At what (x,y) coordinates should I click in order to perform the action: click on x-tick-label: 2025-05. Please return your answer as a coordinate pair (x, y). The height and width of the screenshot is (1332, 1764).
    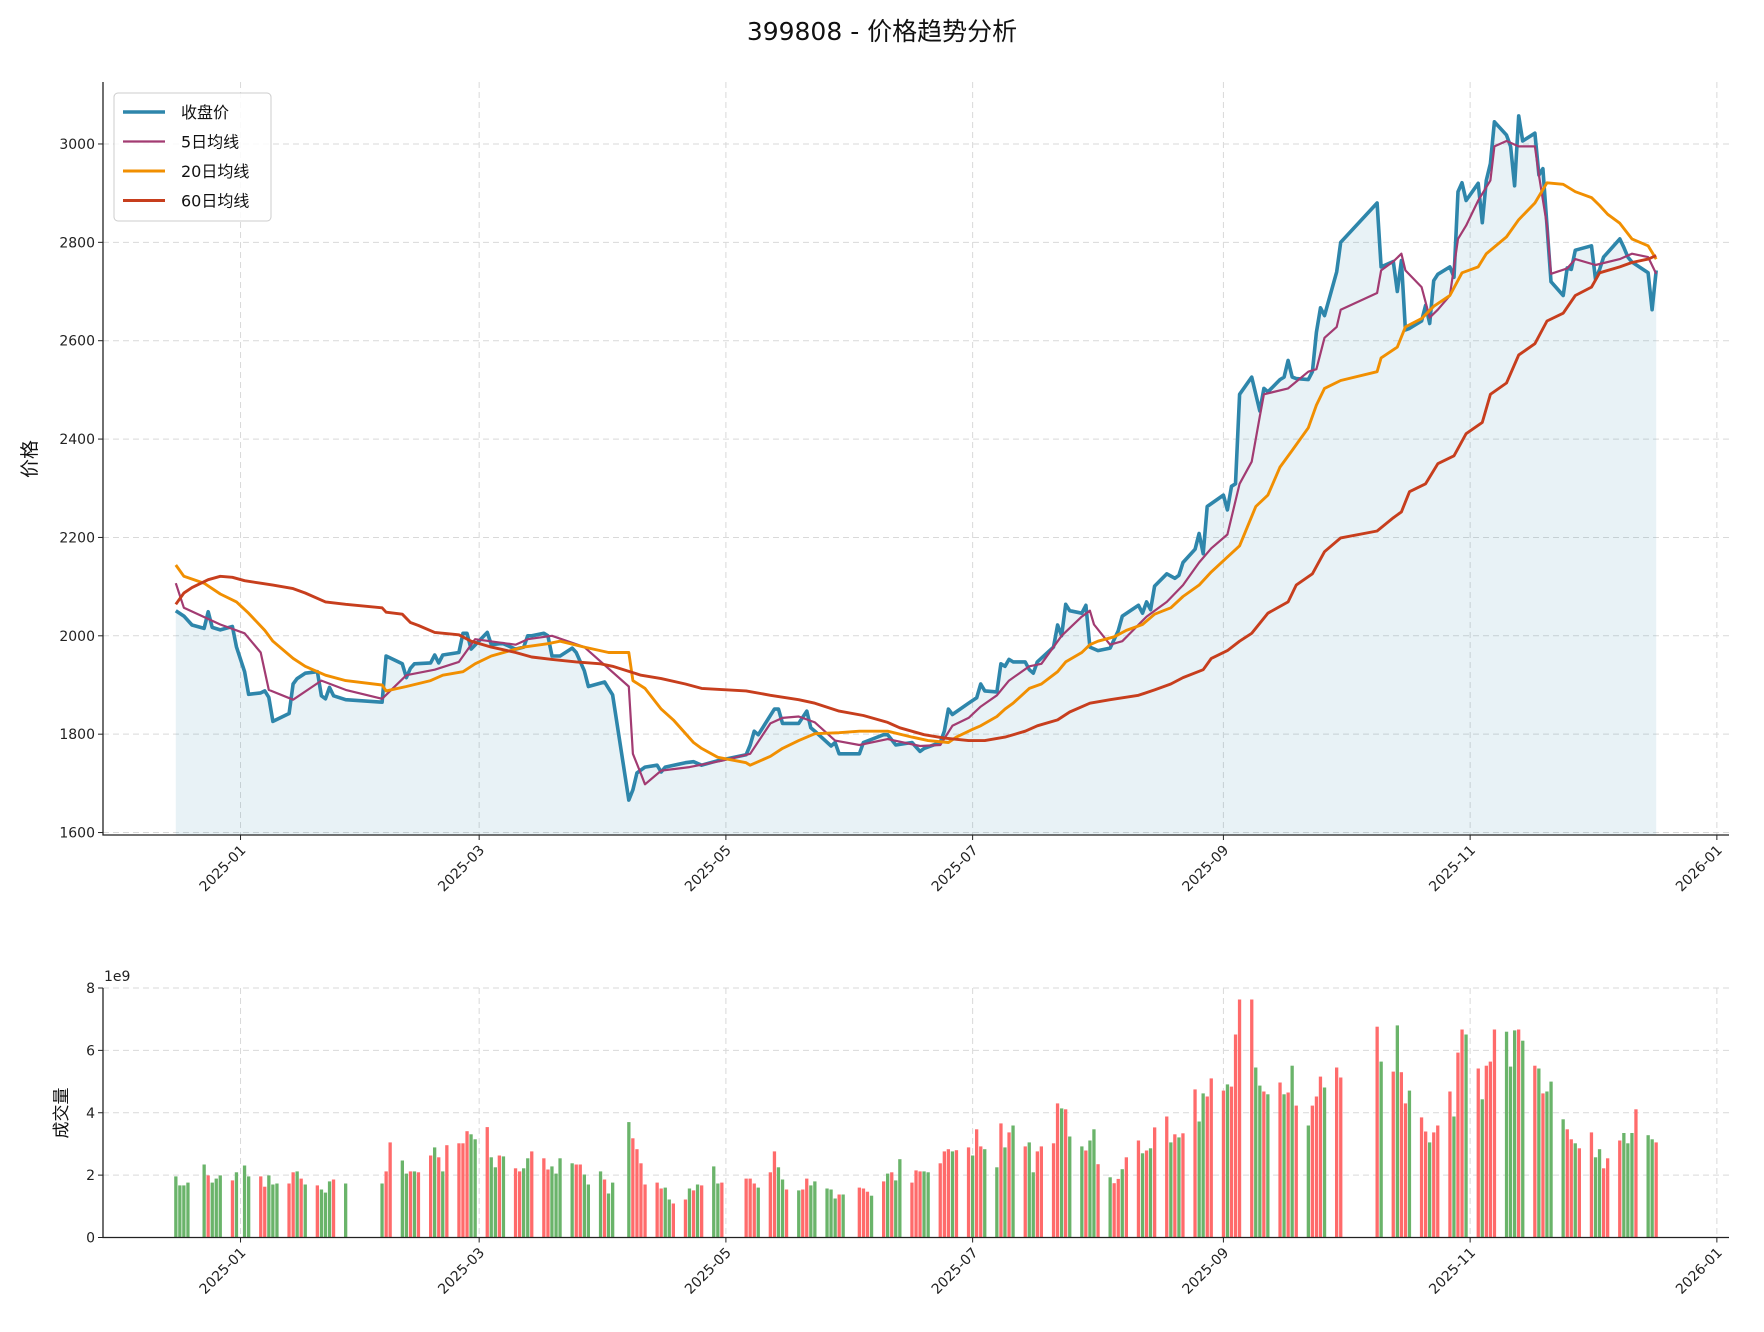
    Looking at the image, I should click on (708, 1271).